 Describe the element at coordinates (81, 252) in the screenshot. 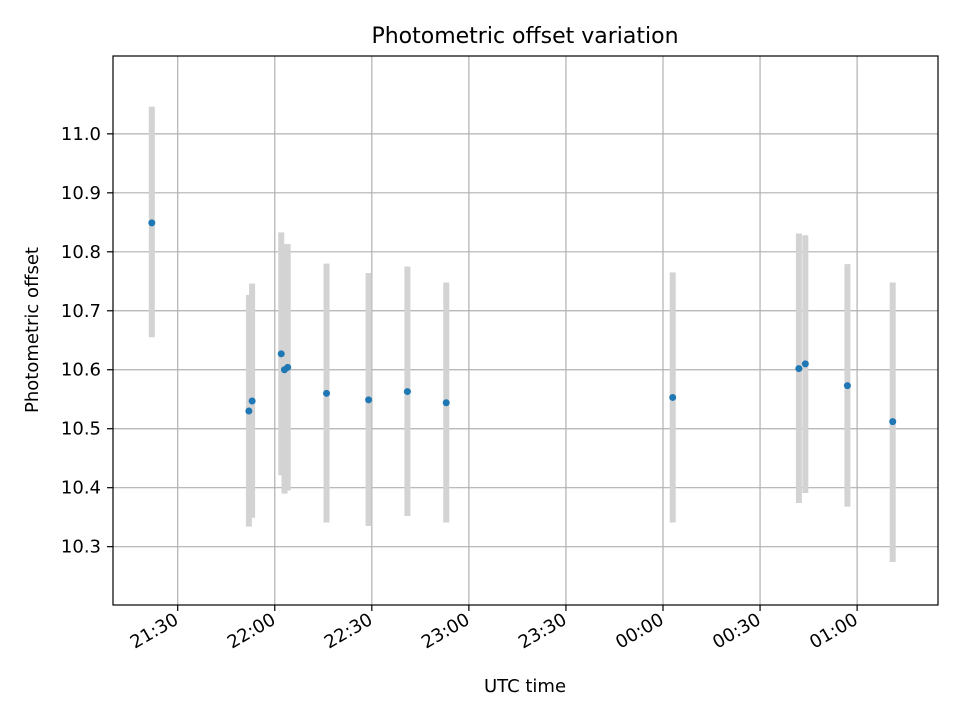

I see `y-tick-label: 10.8` at that location.